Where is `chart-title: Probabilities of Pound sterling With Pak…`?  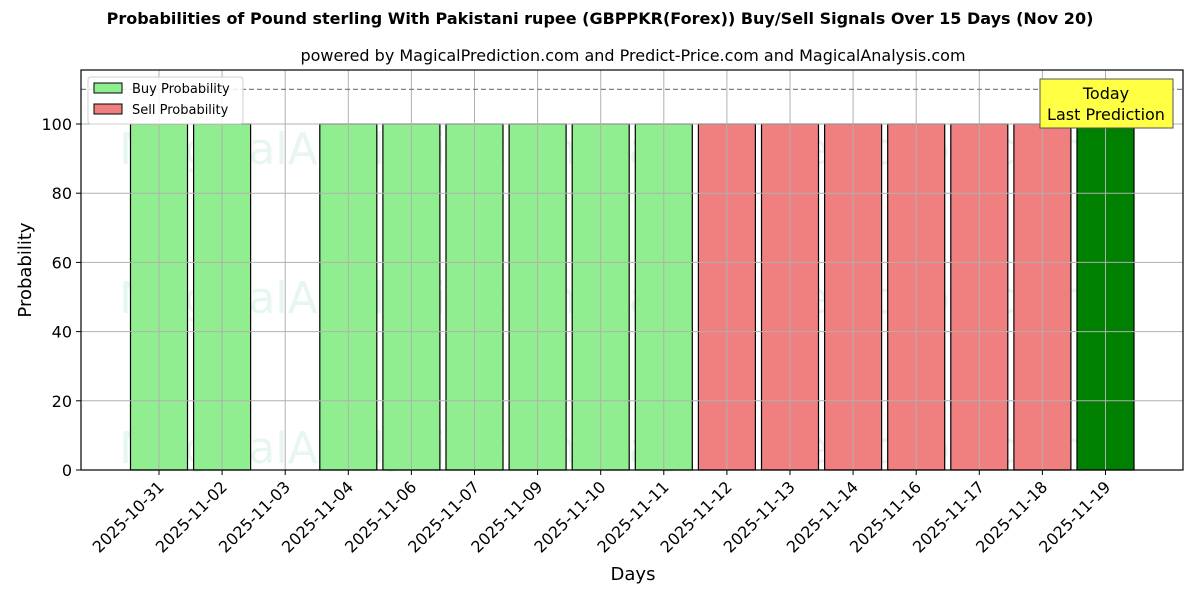 chart-title: Probabilities of Pound sterling With Pak… is located at coordinates (600, 18).